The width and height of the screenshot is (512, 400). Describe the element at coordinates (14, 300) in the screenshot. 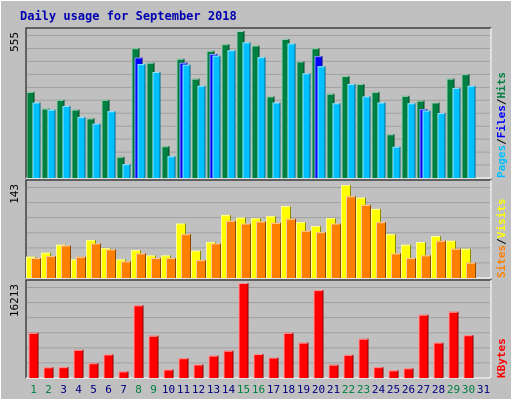

I see `panel-max-label: 16213` at that location.